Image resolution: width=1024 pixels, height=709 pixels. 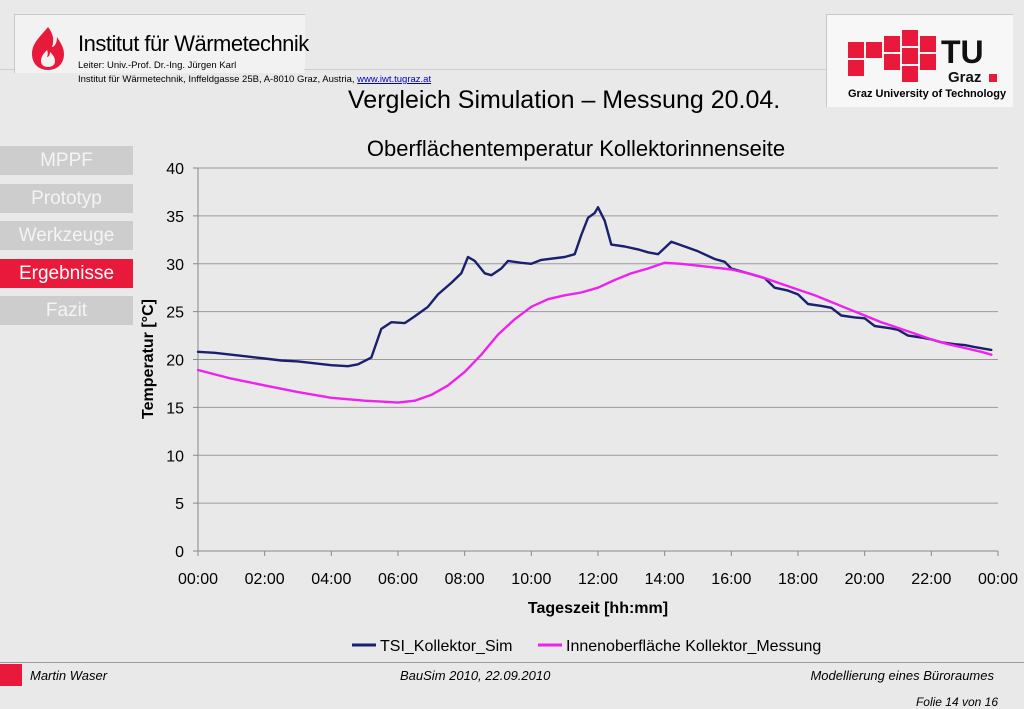 I want to click on x-tick-label: 08:00, so click(x=465, y=579).